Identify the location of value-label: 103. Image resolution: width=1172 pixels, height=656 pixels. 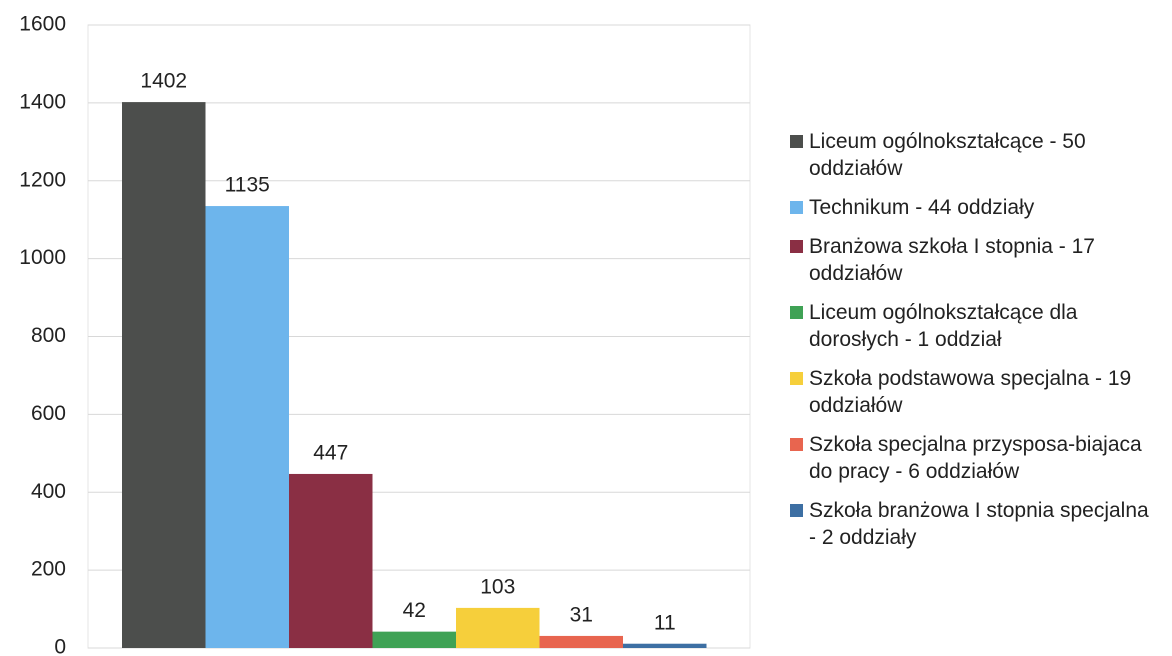
(497, 586).